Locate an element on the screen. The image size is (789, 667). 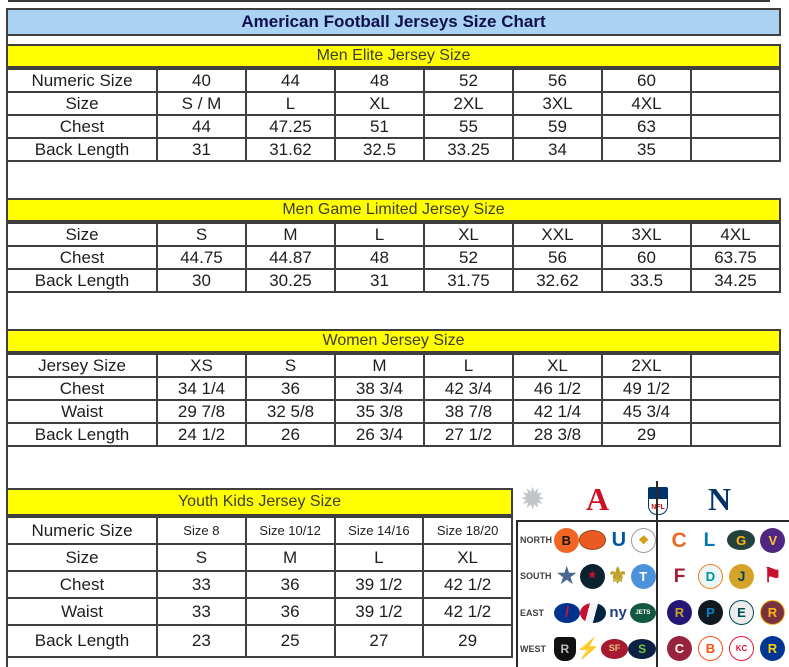
lions-logo: L is located at coordinates (709, 540).